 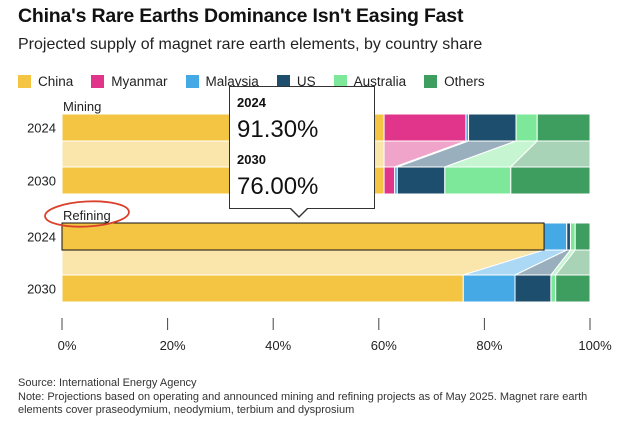 What do you see at coordinates (278, 345) in the screenshot?
I see `x-tick-label-2: 40%` at bounding box center [278, 345].